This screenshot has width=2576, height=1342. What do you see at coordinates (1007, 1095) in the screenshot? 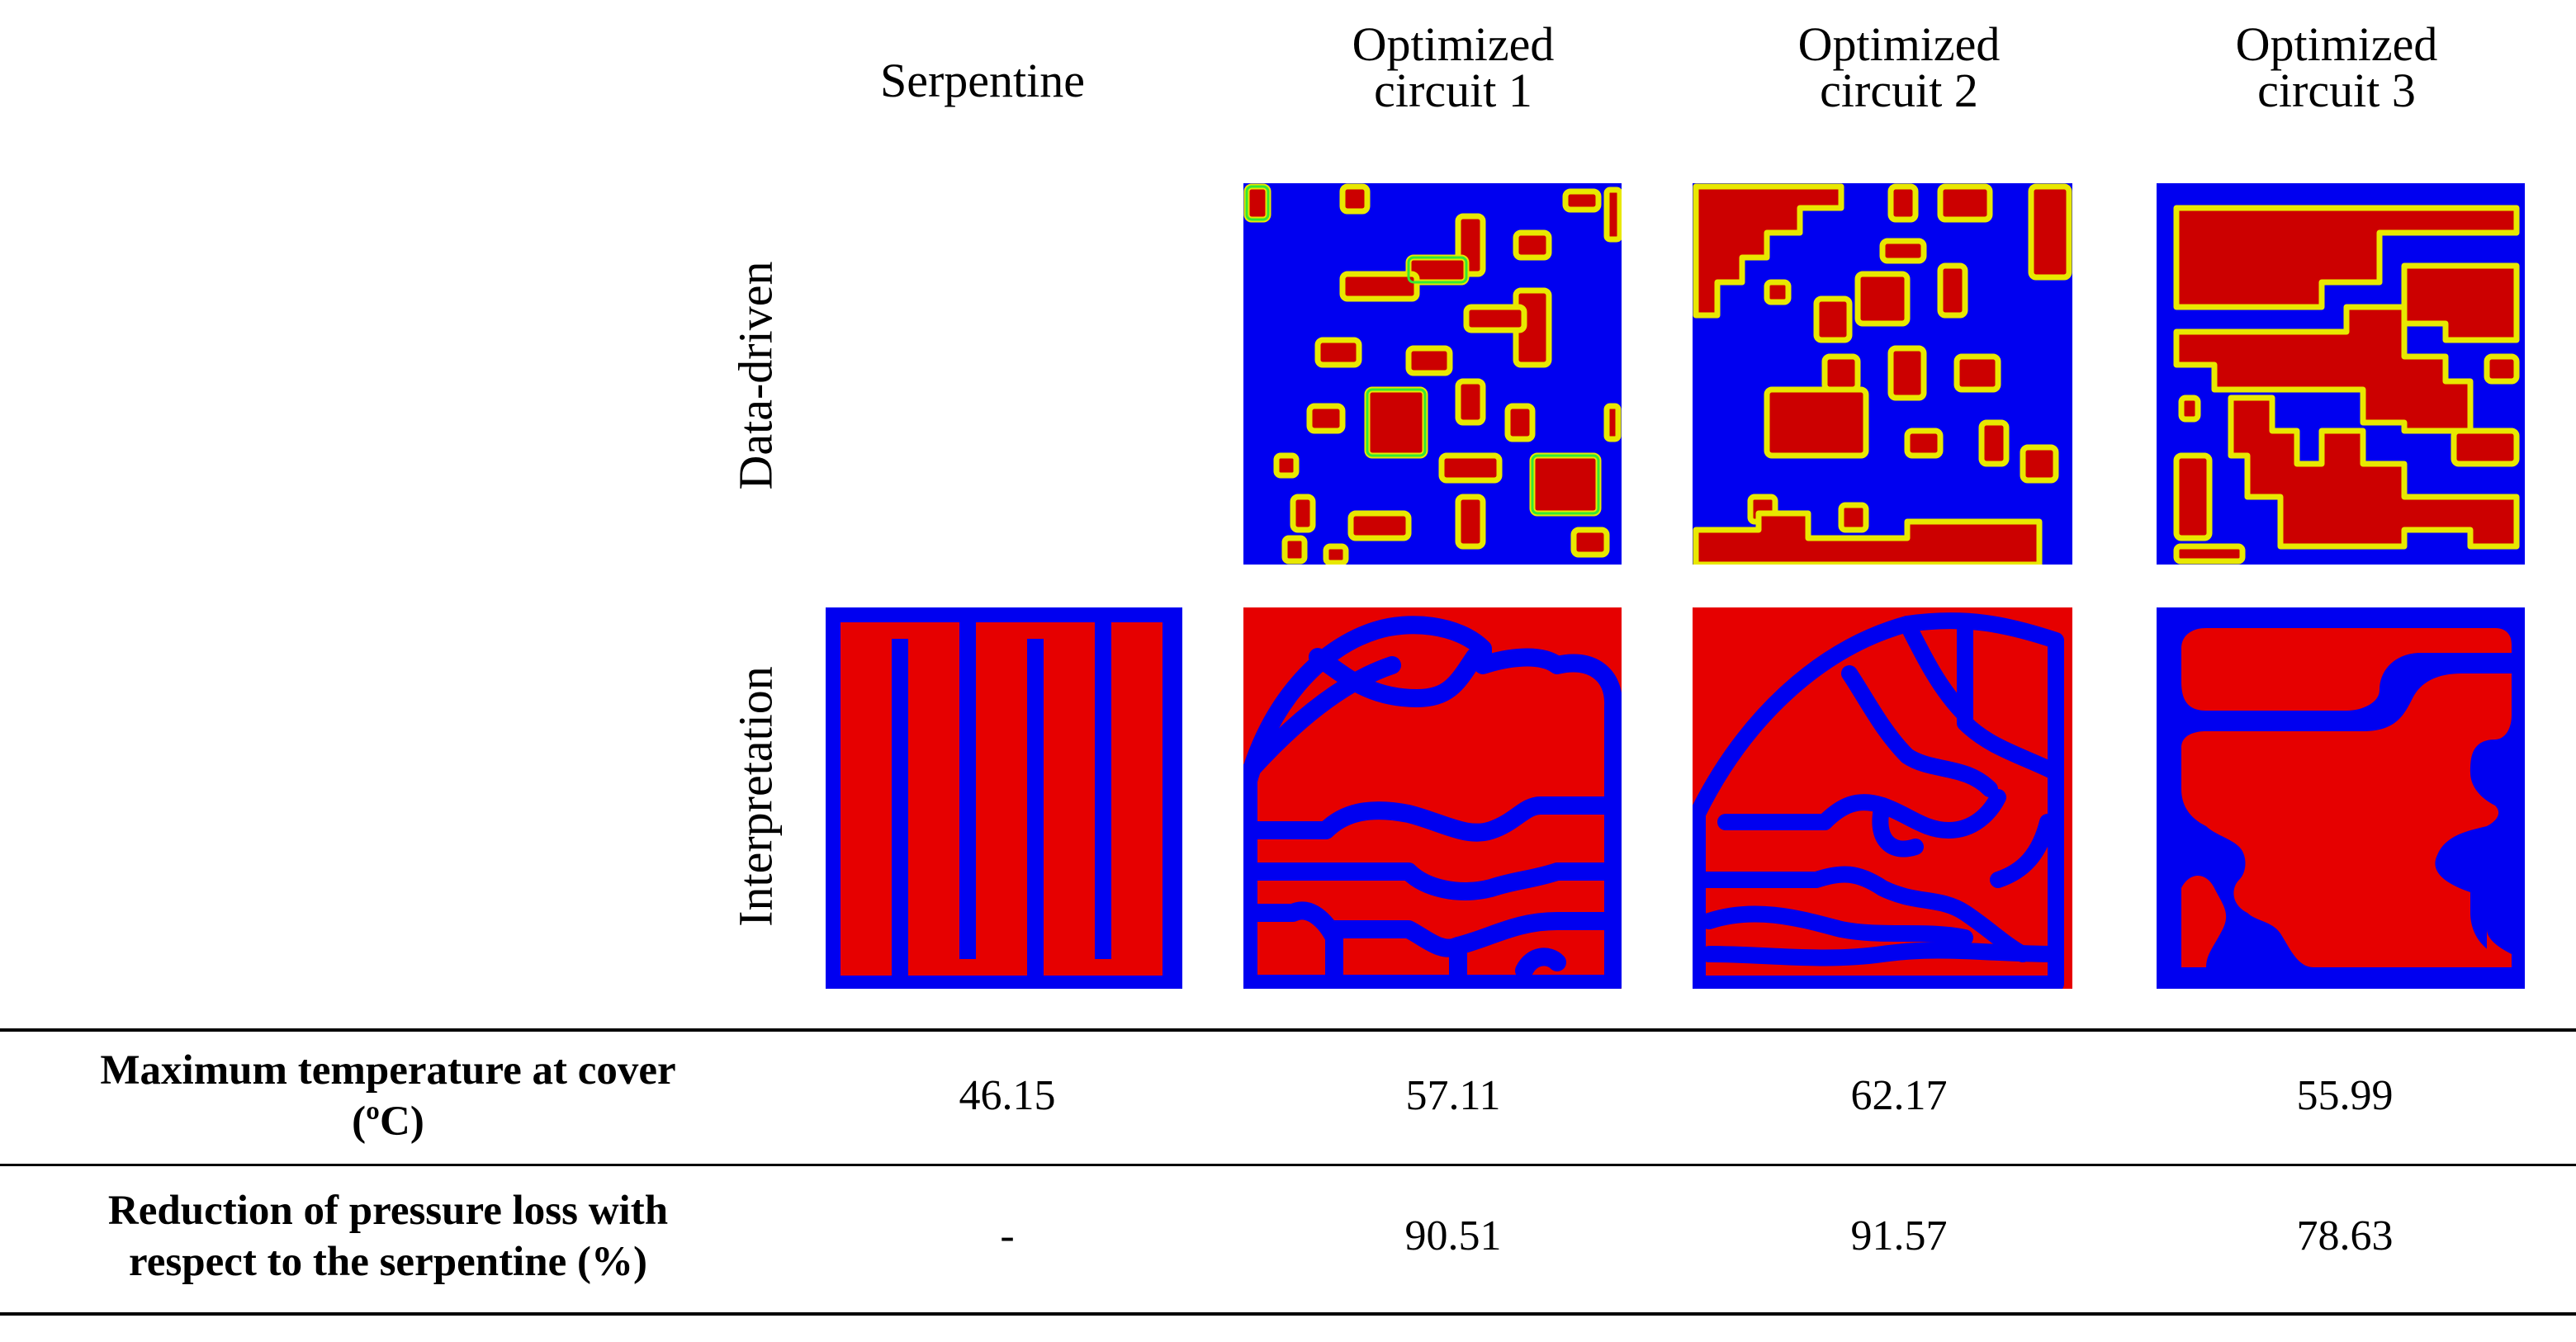
I see `max-temp-serpentine: 46.15` at bounding box center [1007, 1095].